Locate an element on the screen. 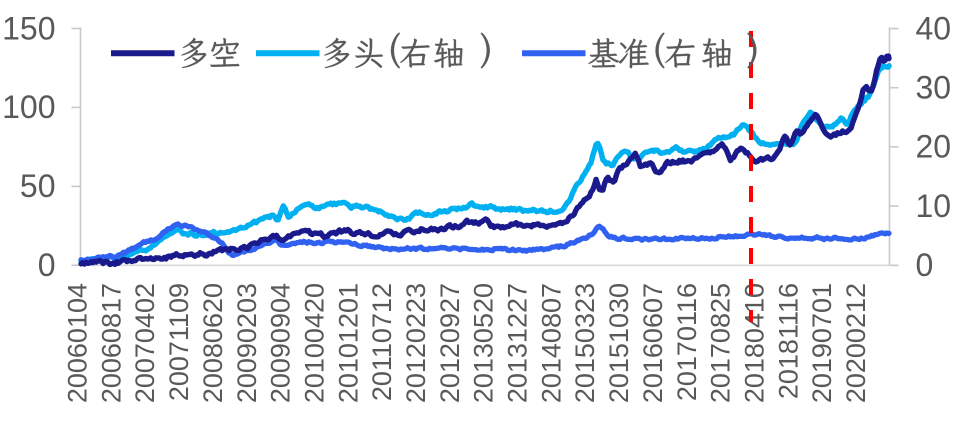 The image size is (960, 426). svg-text: 40 is located at coordinates (934, 28).